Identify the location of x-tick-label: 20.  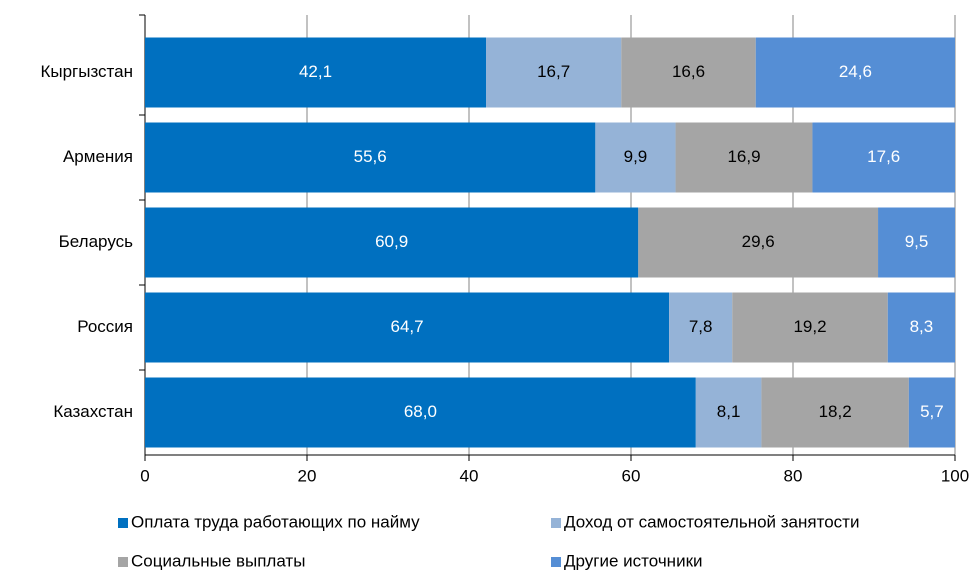
(307, 475).